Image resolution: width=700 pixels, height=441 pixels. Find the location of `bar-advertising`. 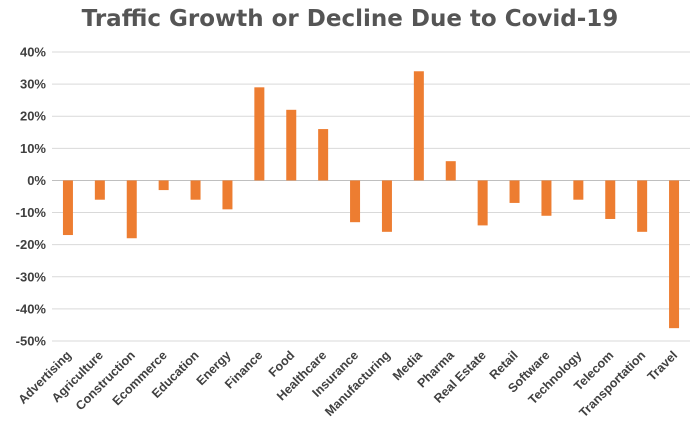

bar-advertising is located at coordinates (67, 208).